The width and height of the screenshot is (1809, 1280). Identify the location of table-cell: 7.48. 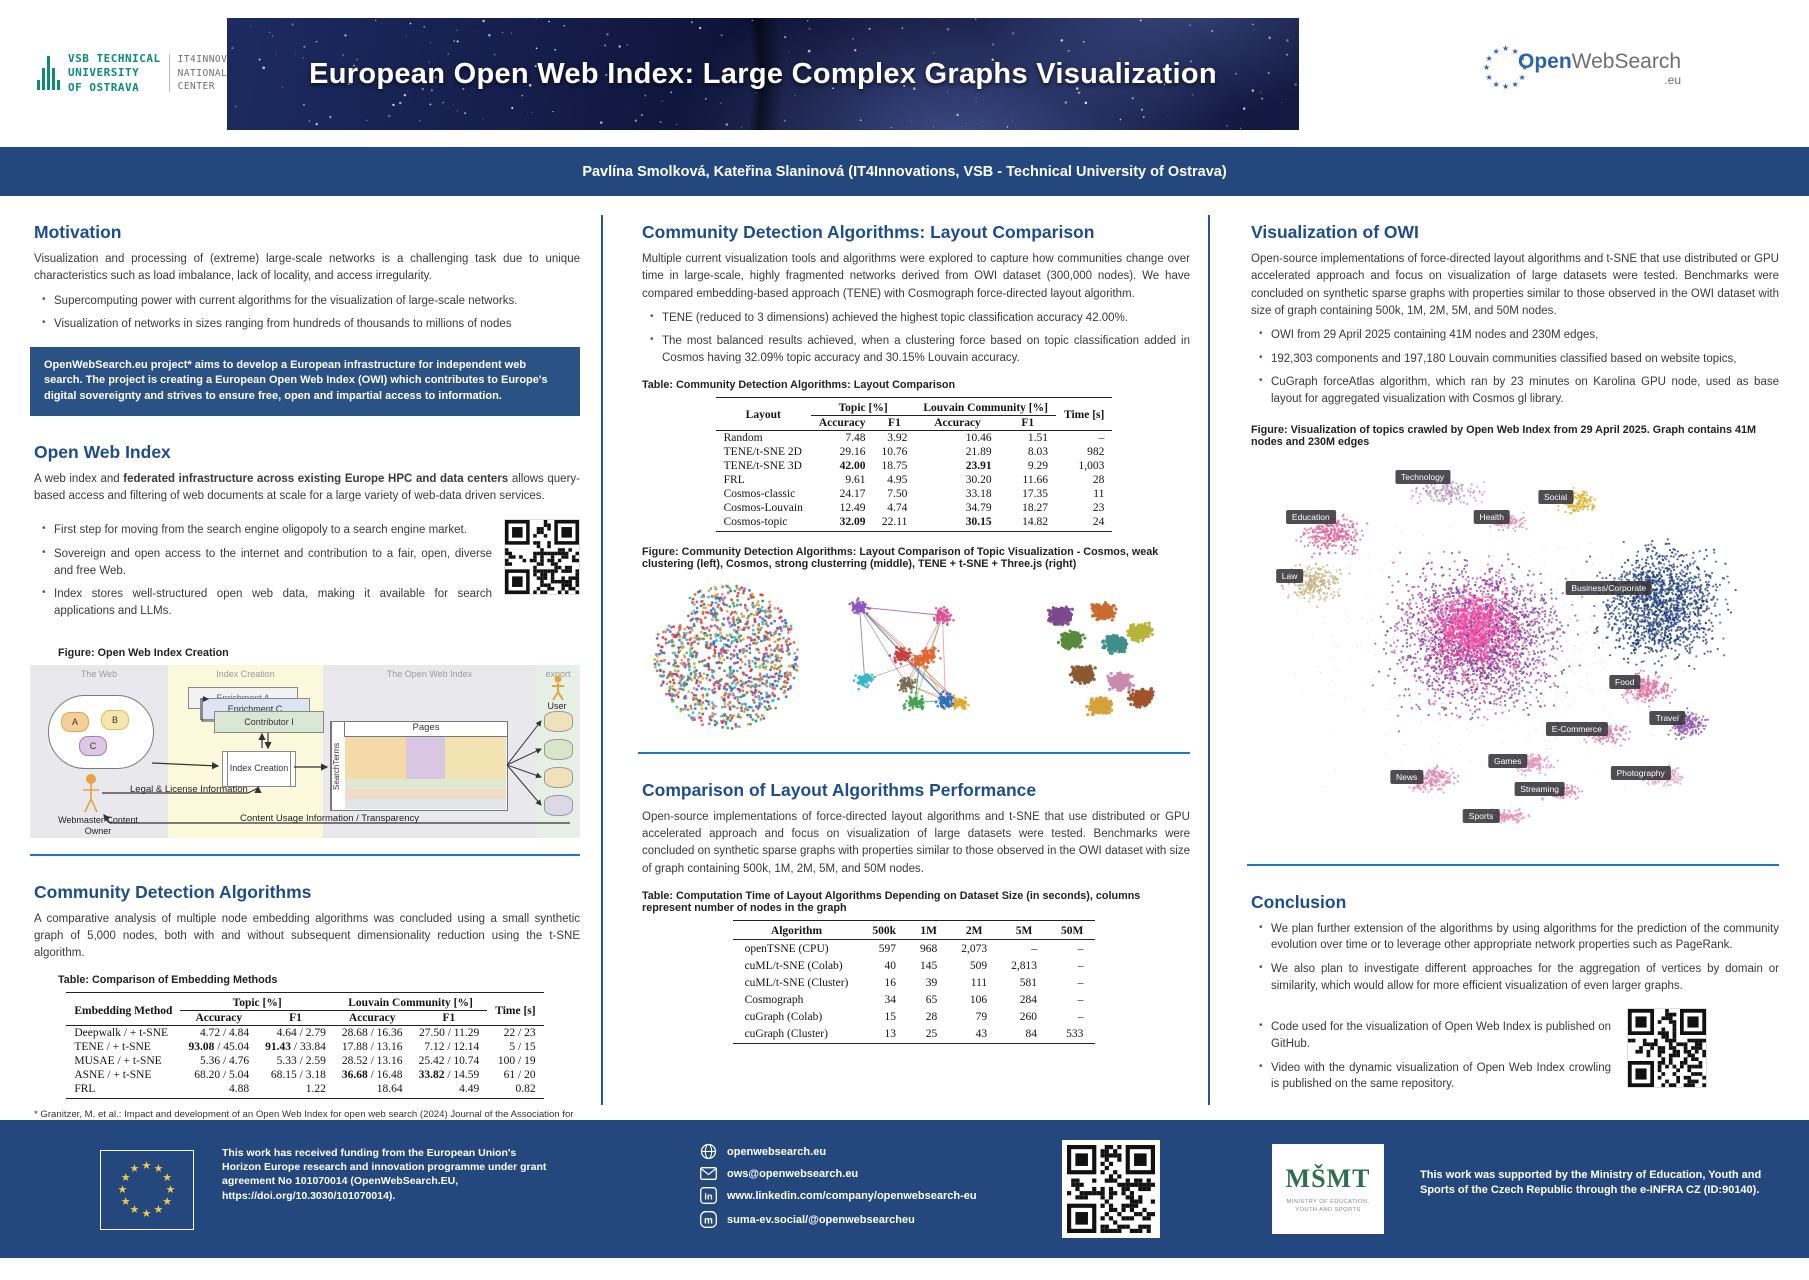
(855, 437).